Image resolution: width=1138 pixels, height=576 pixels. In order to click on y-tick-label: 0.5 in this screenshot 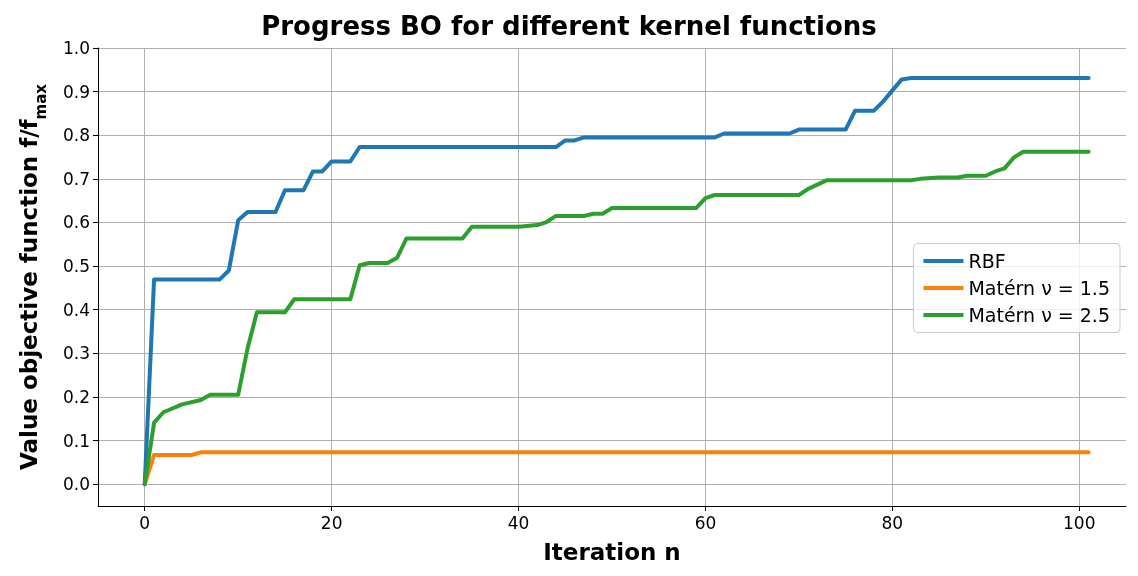, I will do `click(76, 266)`.